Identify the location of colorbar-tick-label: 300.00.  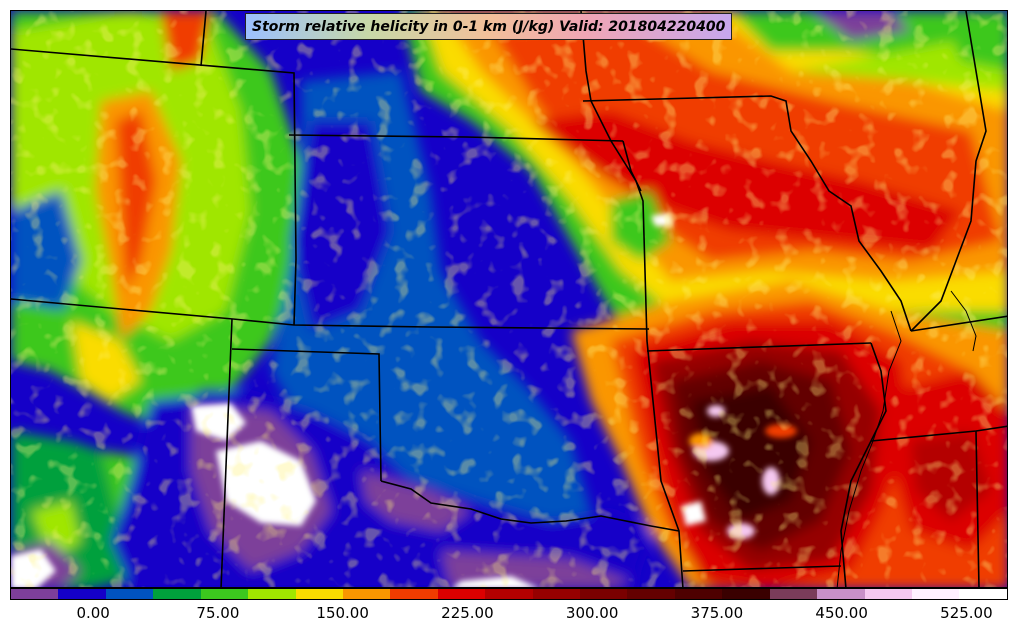
(592, 613).